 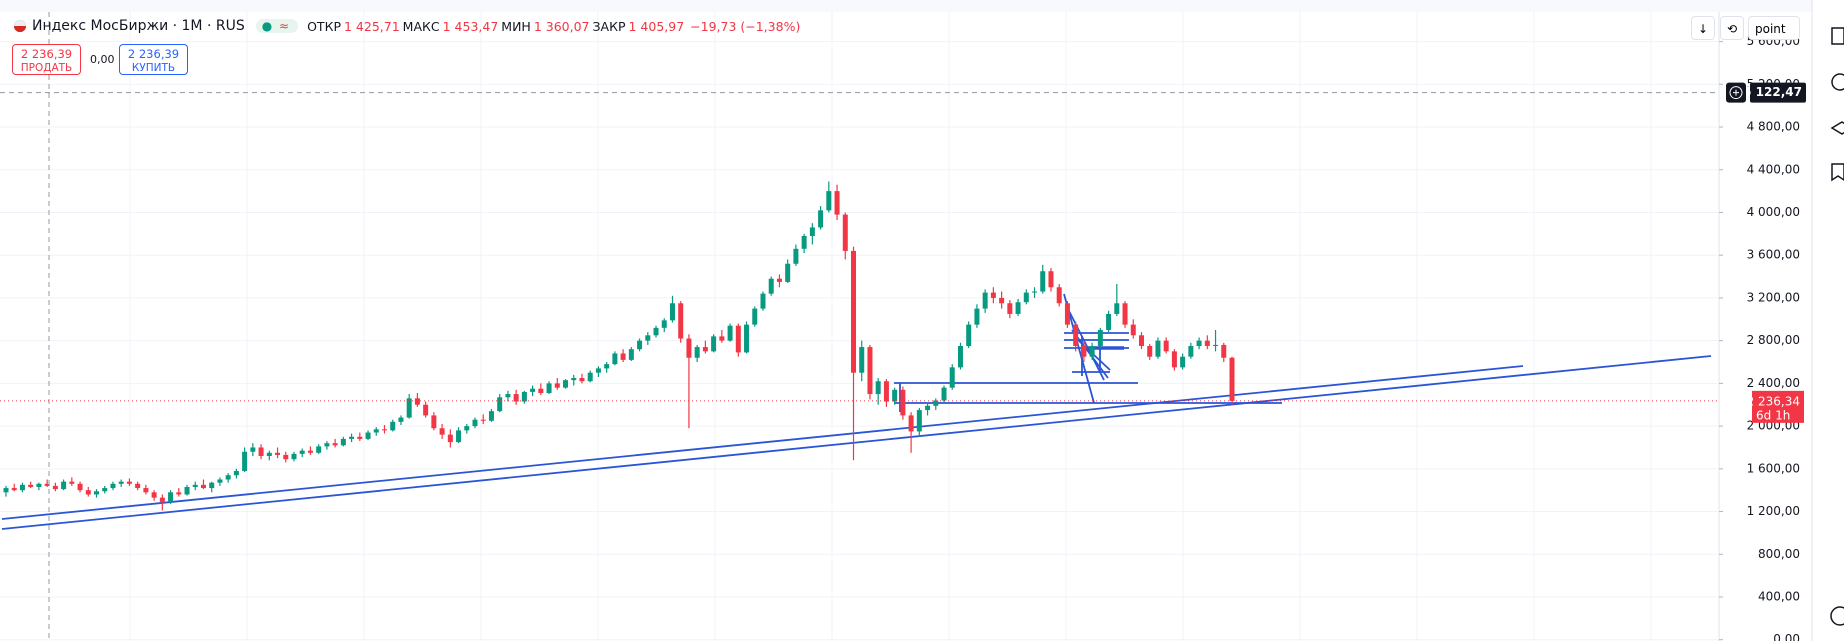 I want to click on spread: 0,00, so click(x=102, y=59).